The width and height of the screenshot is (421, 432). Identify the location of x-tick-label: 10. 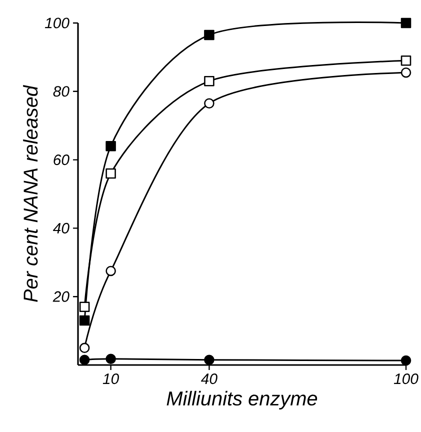
(110, 379).